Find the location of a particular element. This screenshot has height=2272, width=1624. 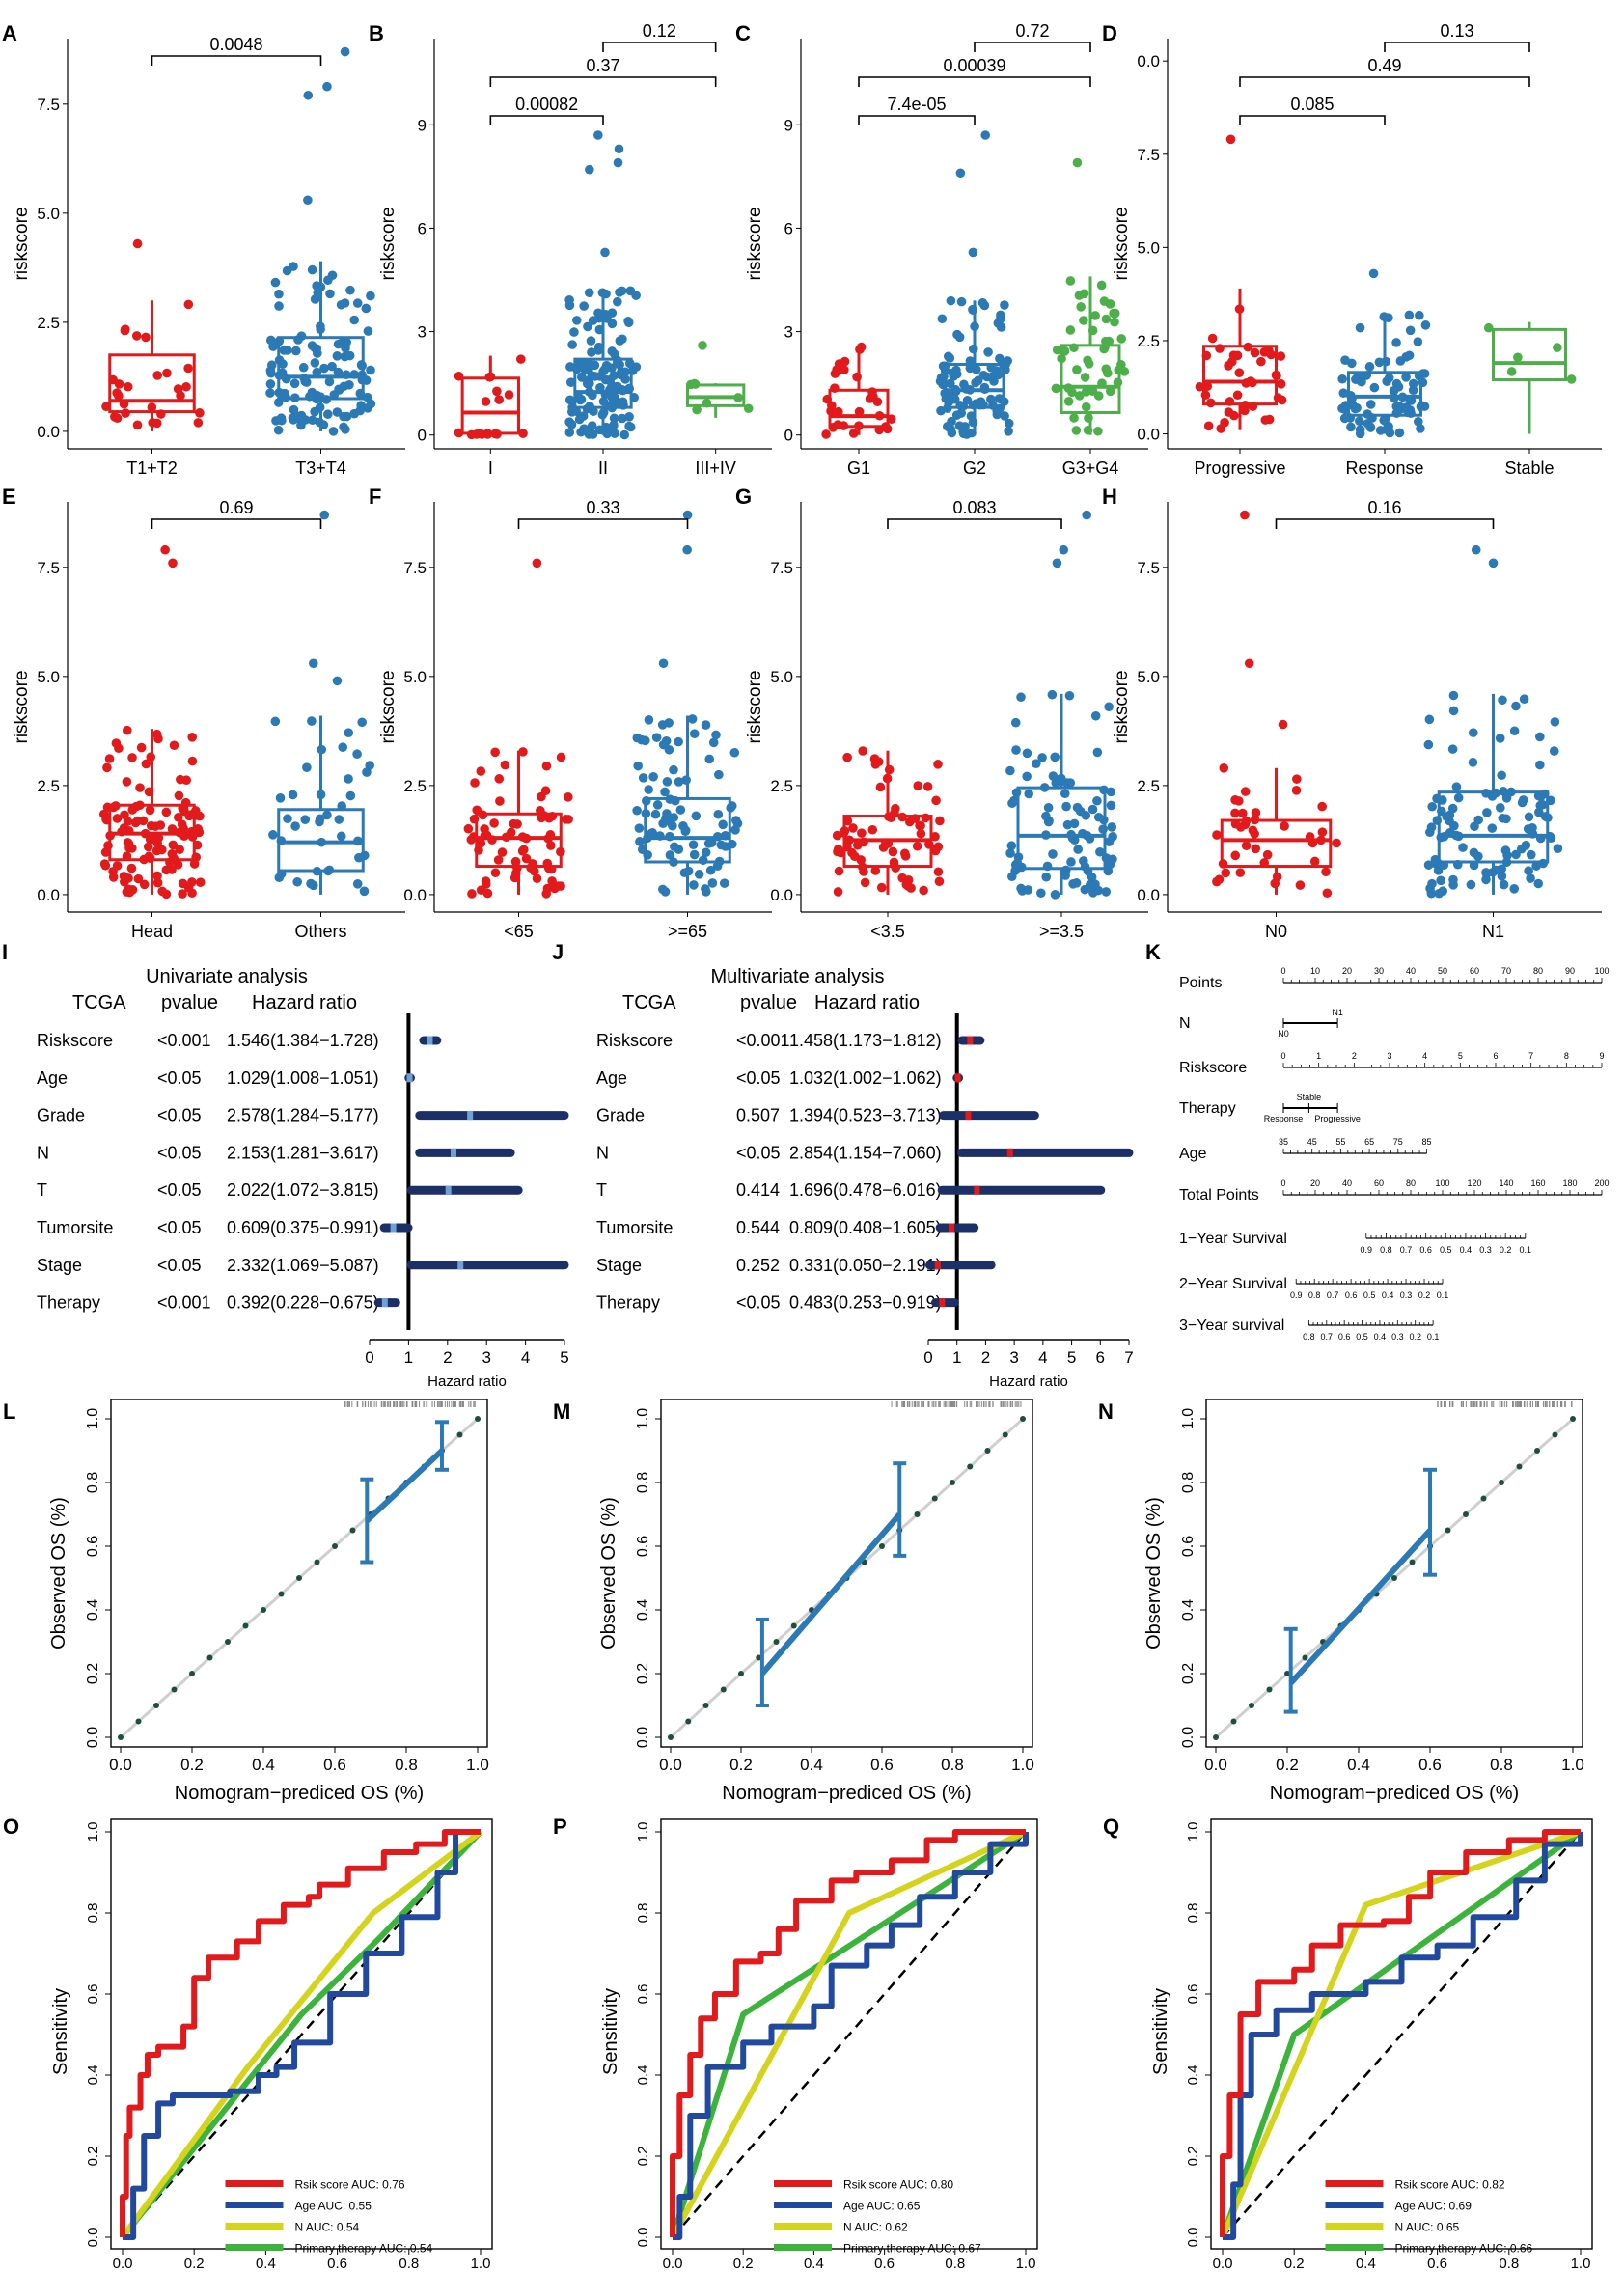

x-tick-label: 1 is located at coordinates (956, 1358).